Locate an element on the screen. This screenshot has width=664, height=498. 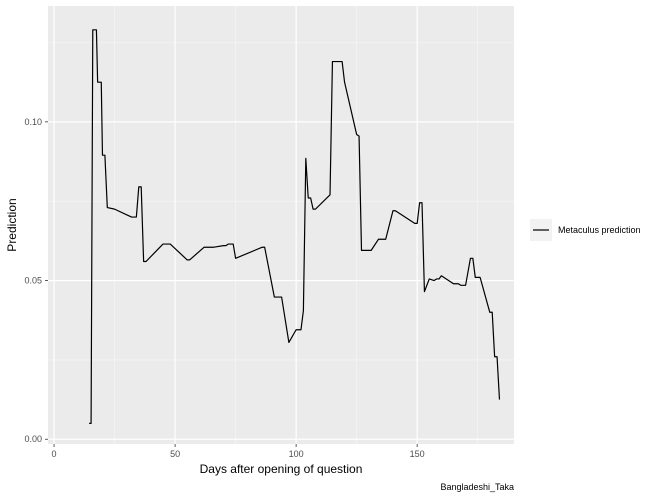
y-tick-label: 0.10 is located at coordinates (33, 122).